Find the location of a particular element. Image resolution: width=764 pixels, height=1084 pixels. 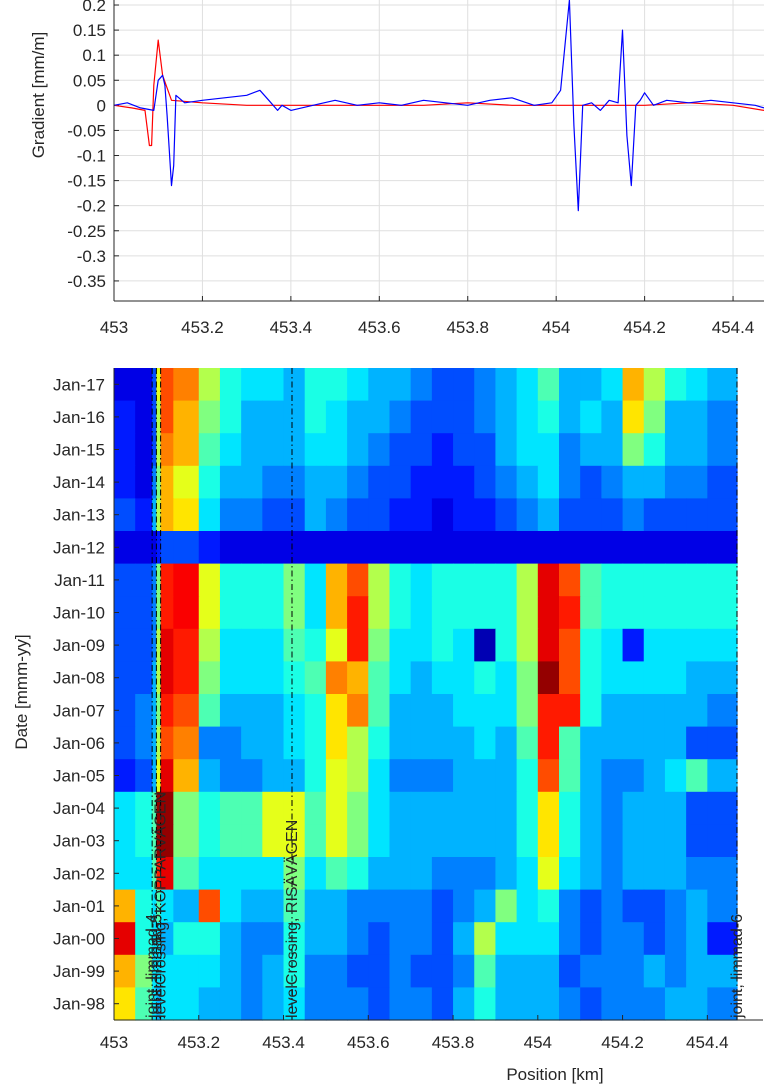

heatmap-y-tick-label: Jan-03 is located at coordinates (79, 841).